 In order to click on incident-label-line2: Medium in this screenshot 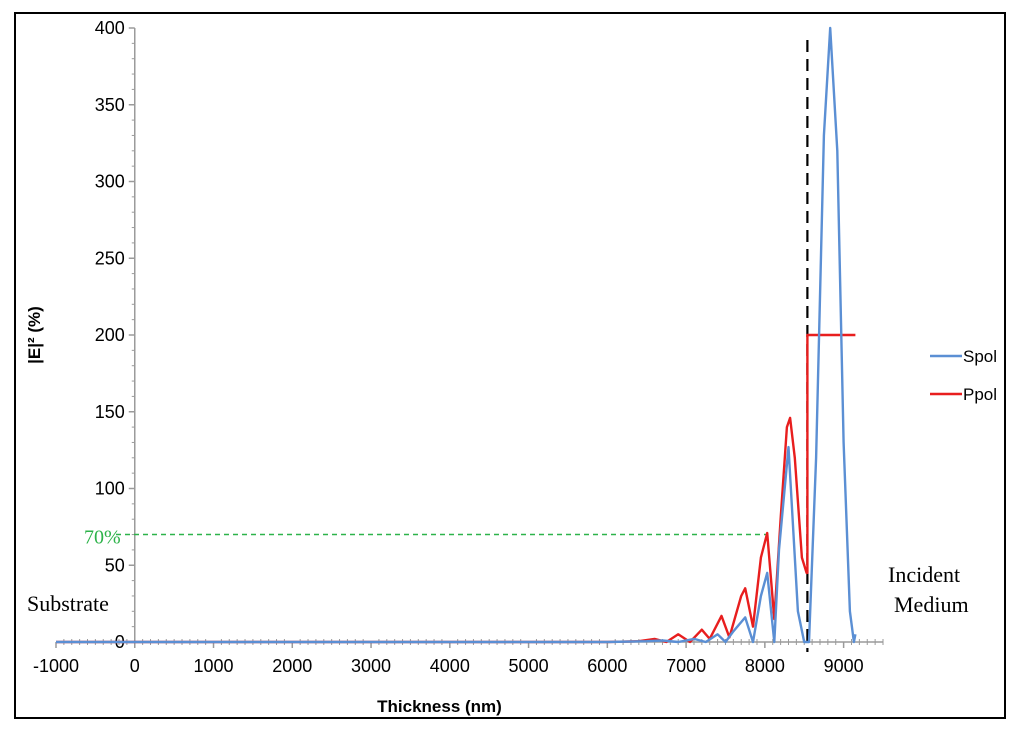, I will do `click(931, 604)`.